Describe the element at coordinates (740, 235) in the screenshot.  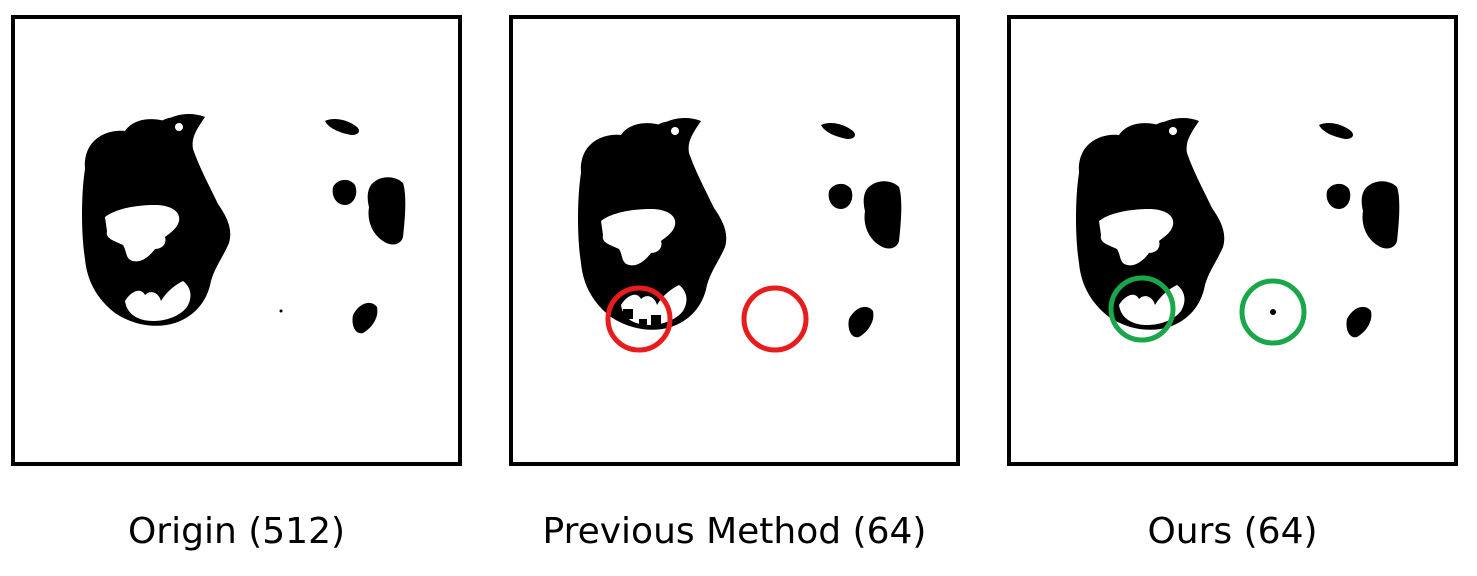
I see `previous-method-mask-image` at that location.